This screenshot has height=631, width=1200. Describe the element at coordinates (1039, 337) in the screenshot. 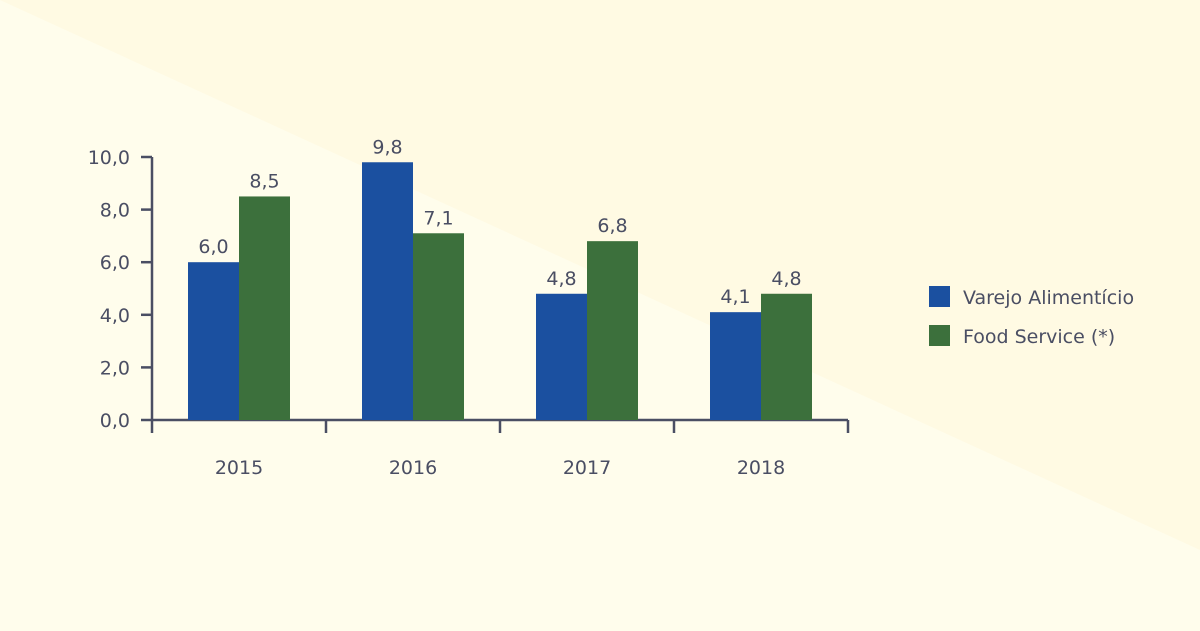

I see `legend-label: Food Service (*)` at that location.